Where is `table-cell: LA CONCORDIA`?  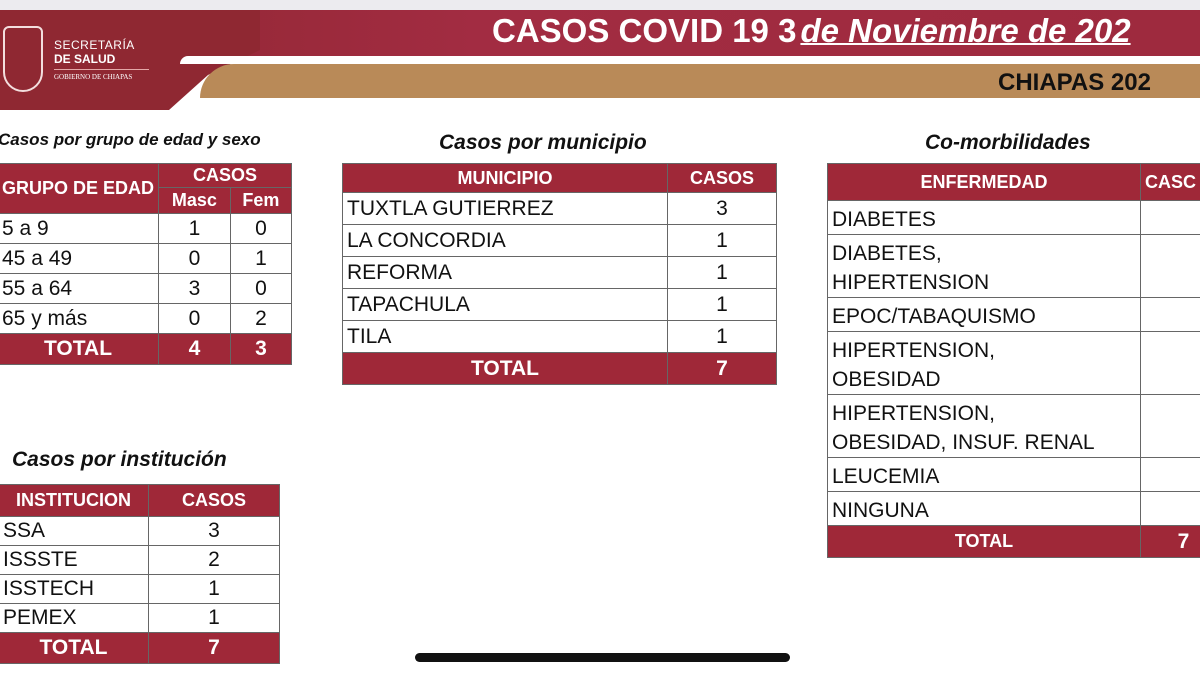 table-cell: LA CONCORDIA is located at coordinates (505, 240).